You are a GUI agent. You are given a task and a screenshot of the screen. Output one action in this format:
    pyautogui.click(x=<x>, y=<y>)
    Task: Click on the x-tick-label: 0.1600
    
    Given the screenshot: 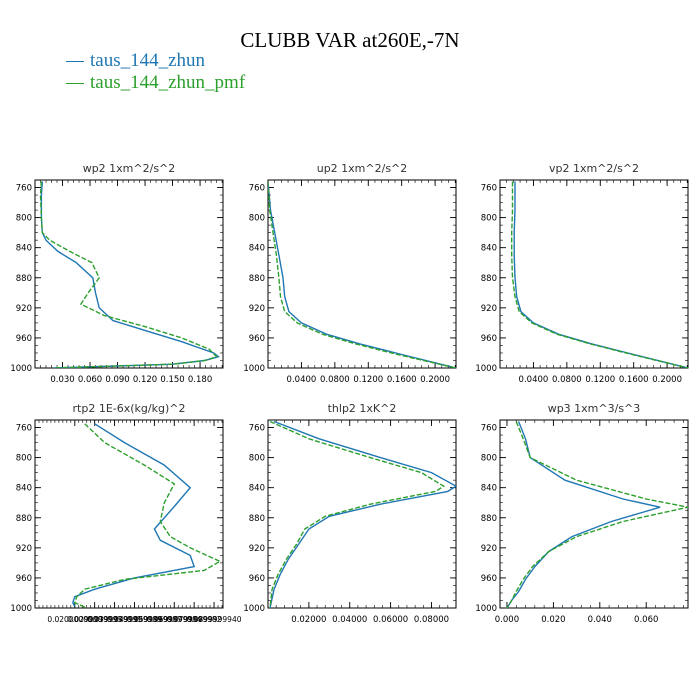 What is the action you would take?
    pyautogui.click(x=402, y=380)
    